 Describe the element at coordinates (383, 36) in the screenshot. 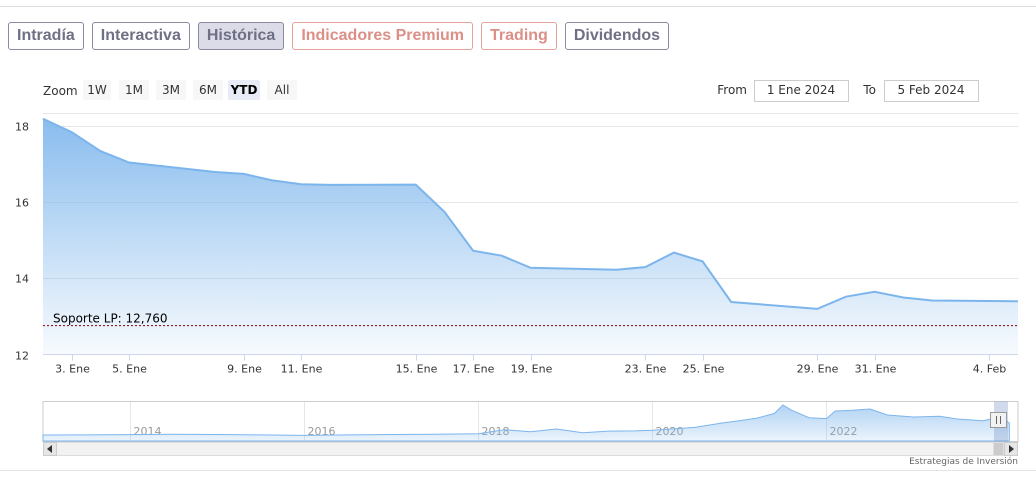

I see `tab-indicadores-premium: Indicadores Premium` at that location.